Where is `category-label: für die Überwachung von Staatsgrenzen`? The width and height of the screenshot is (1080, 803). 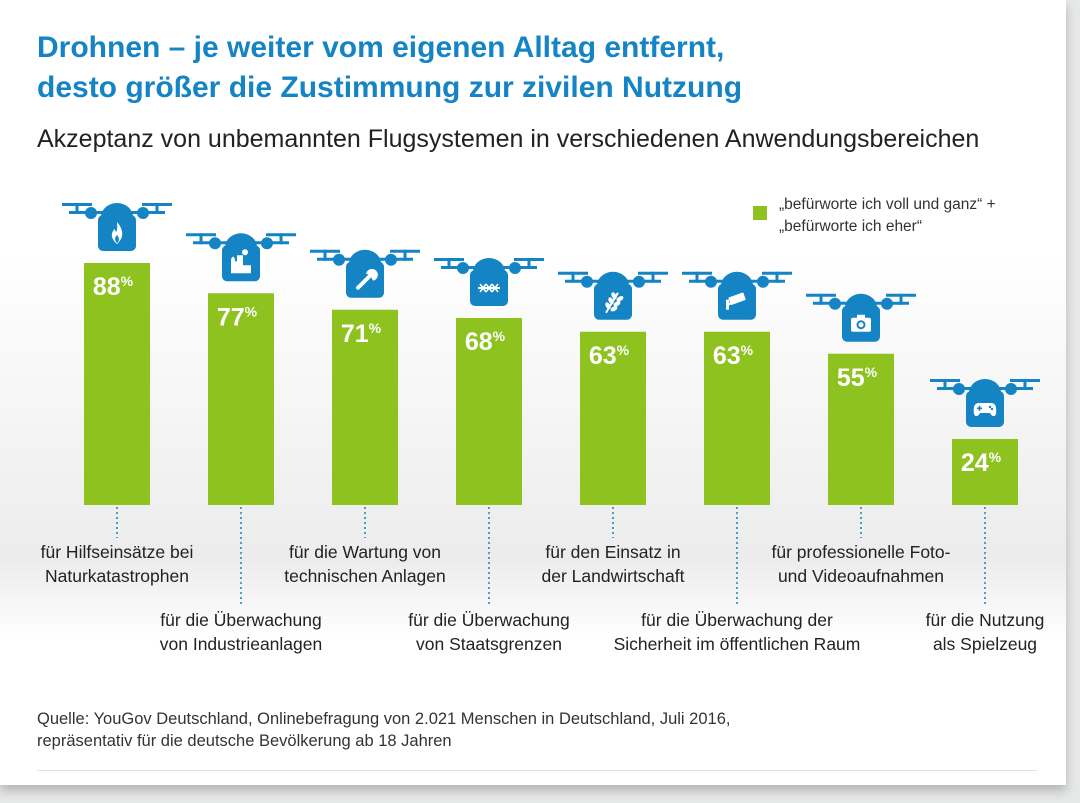
category-label: für die Überwachung von Staatsgrenzen is located at coordinates (488, 632).